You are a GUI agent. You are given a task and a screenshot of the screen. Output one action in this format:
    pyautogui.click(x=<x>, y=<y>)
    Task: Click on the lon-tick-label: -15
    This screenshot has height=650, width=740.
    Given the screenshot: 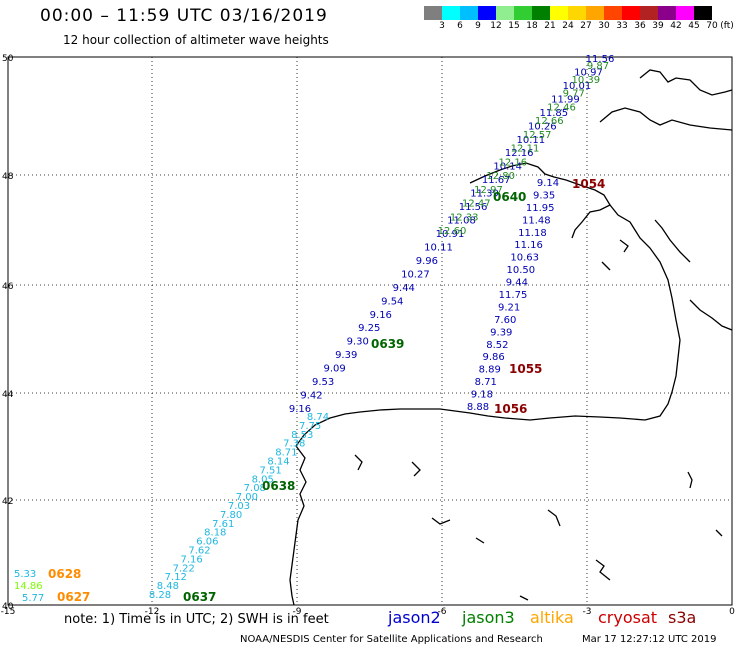 What is the action you would take?
    pyautogui.click(x=8, y=612)
    